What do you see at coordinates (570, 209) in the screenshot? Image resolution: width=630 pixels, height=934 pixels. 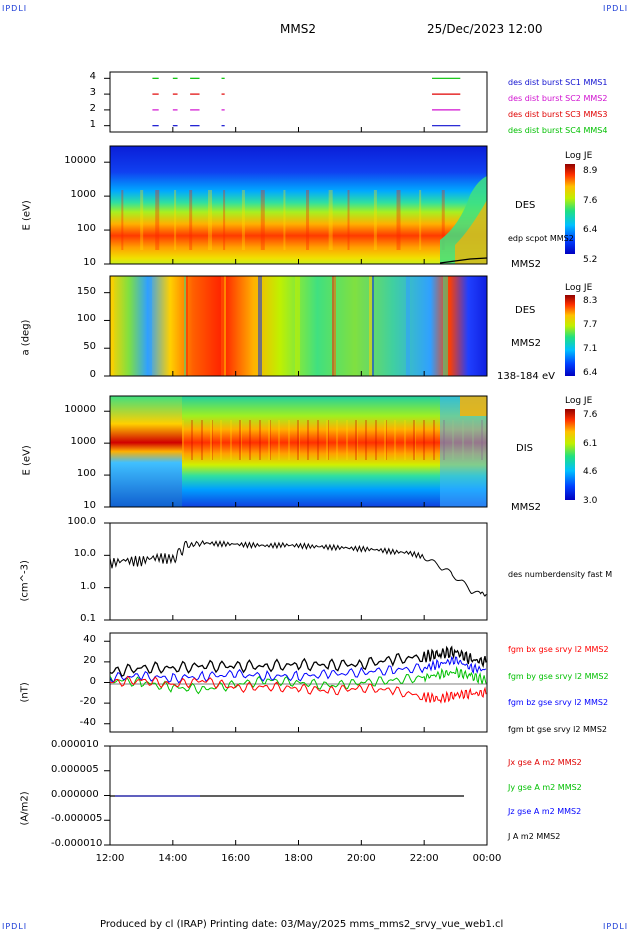 I see `colorbar-des-energy` at bounding box center [570, 209].